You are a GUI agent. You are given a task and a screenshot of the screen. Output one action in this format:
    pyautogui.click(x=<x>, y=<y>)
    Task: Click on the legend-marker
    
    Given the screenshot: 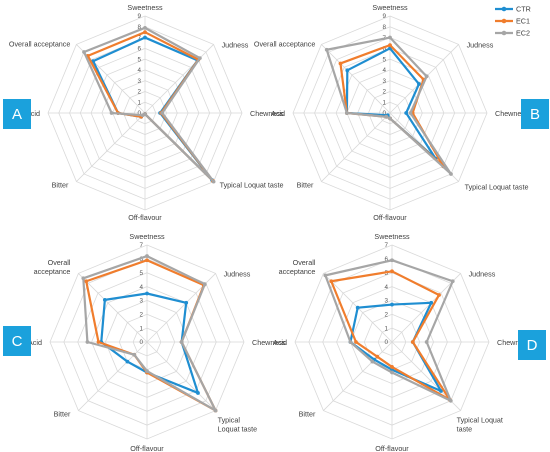 What is the action you would take?
    pyautogui.click(x=504, y=33)
    